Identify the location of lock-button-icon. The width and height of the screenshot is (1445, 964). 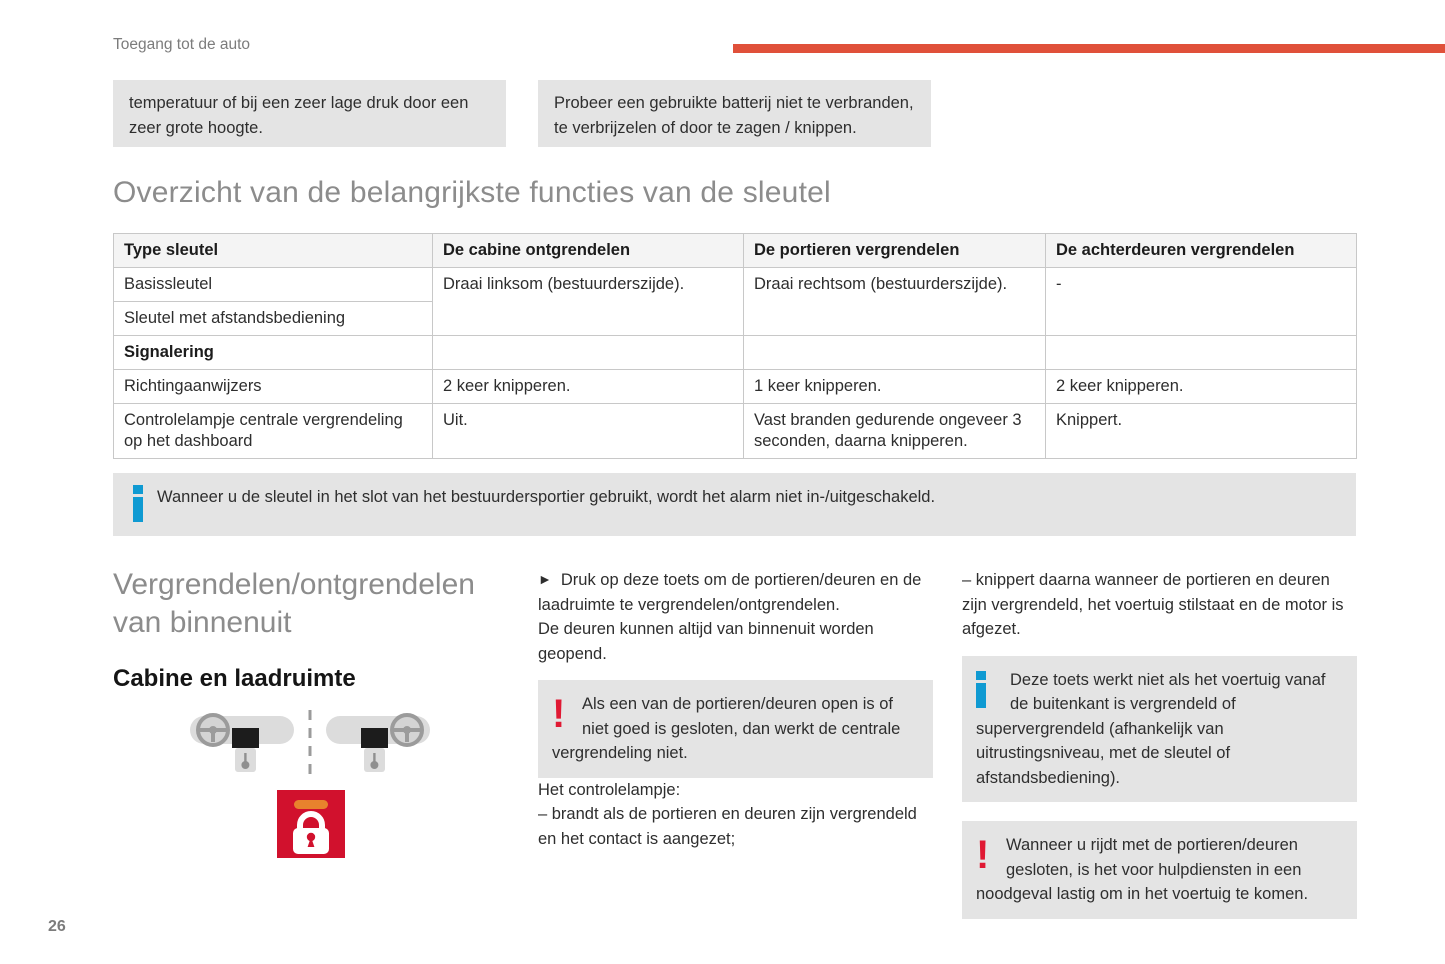
(311, 824).